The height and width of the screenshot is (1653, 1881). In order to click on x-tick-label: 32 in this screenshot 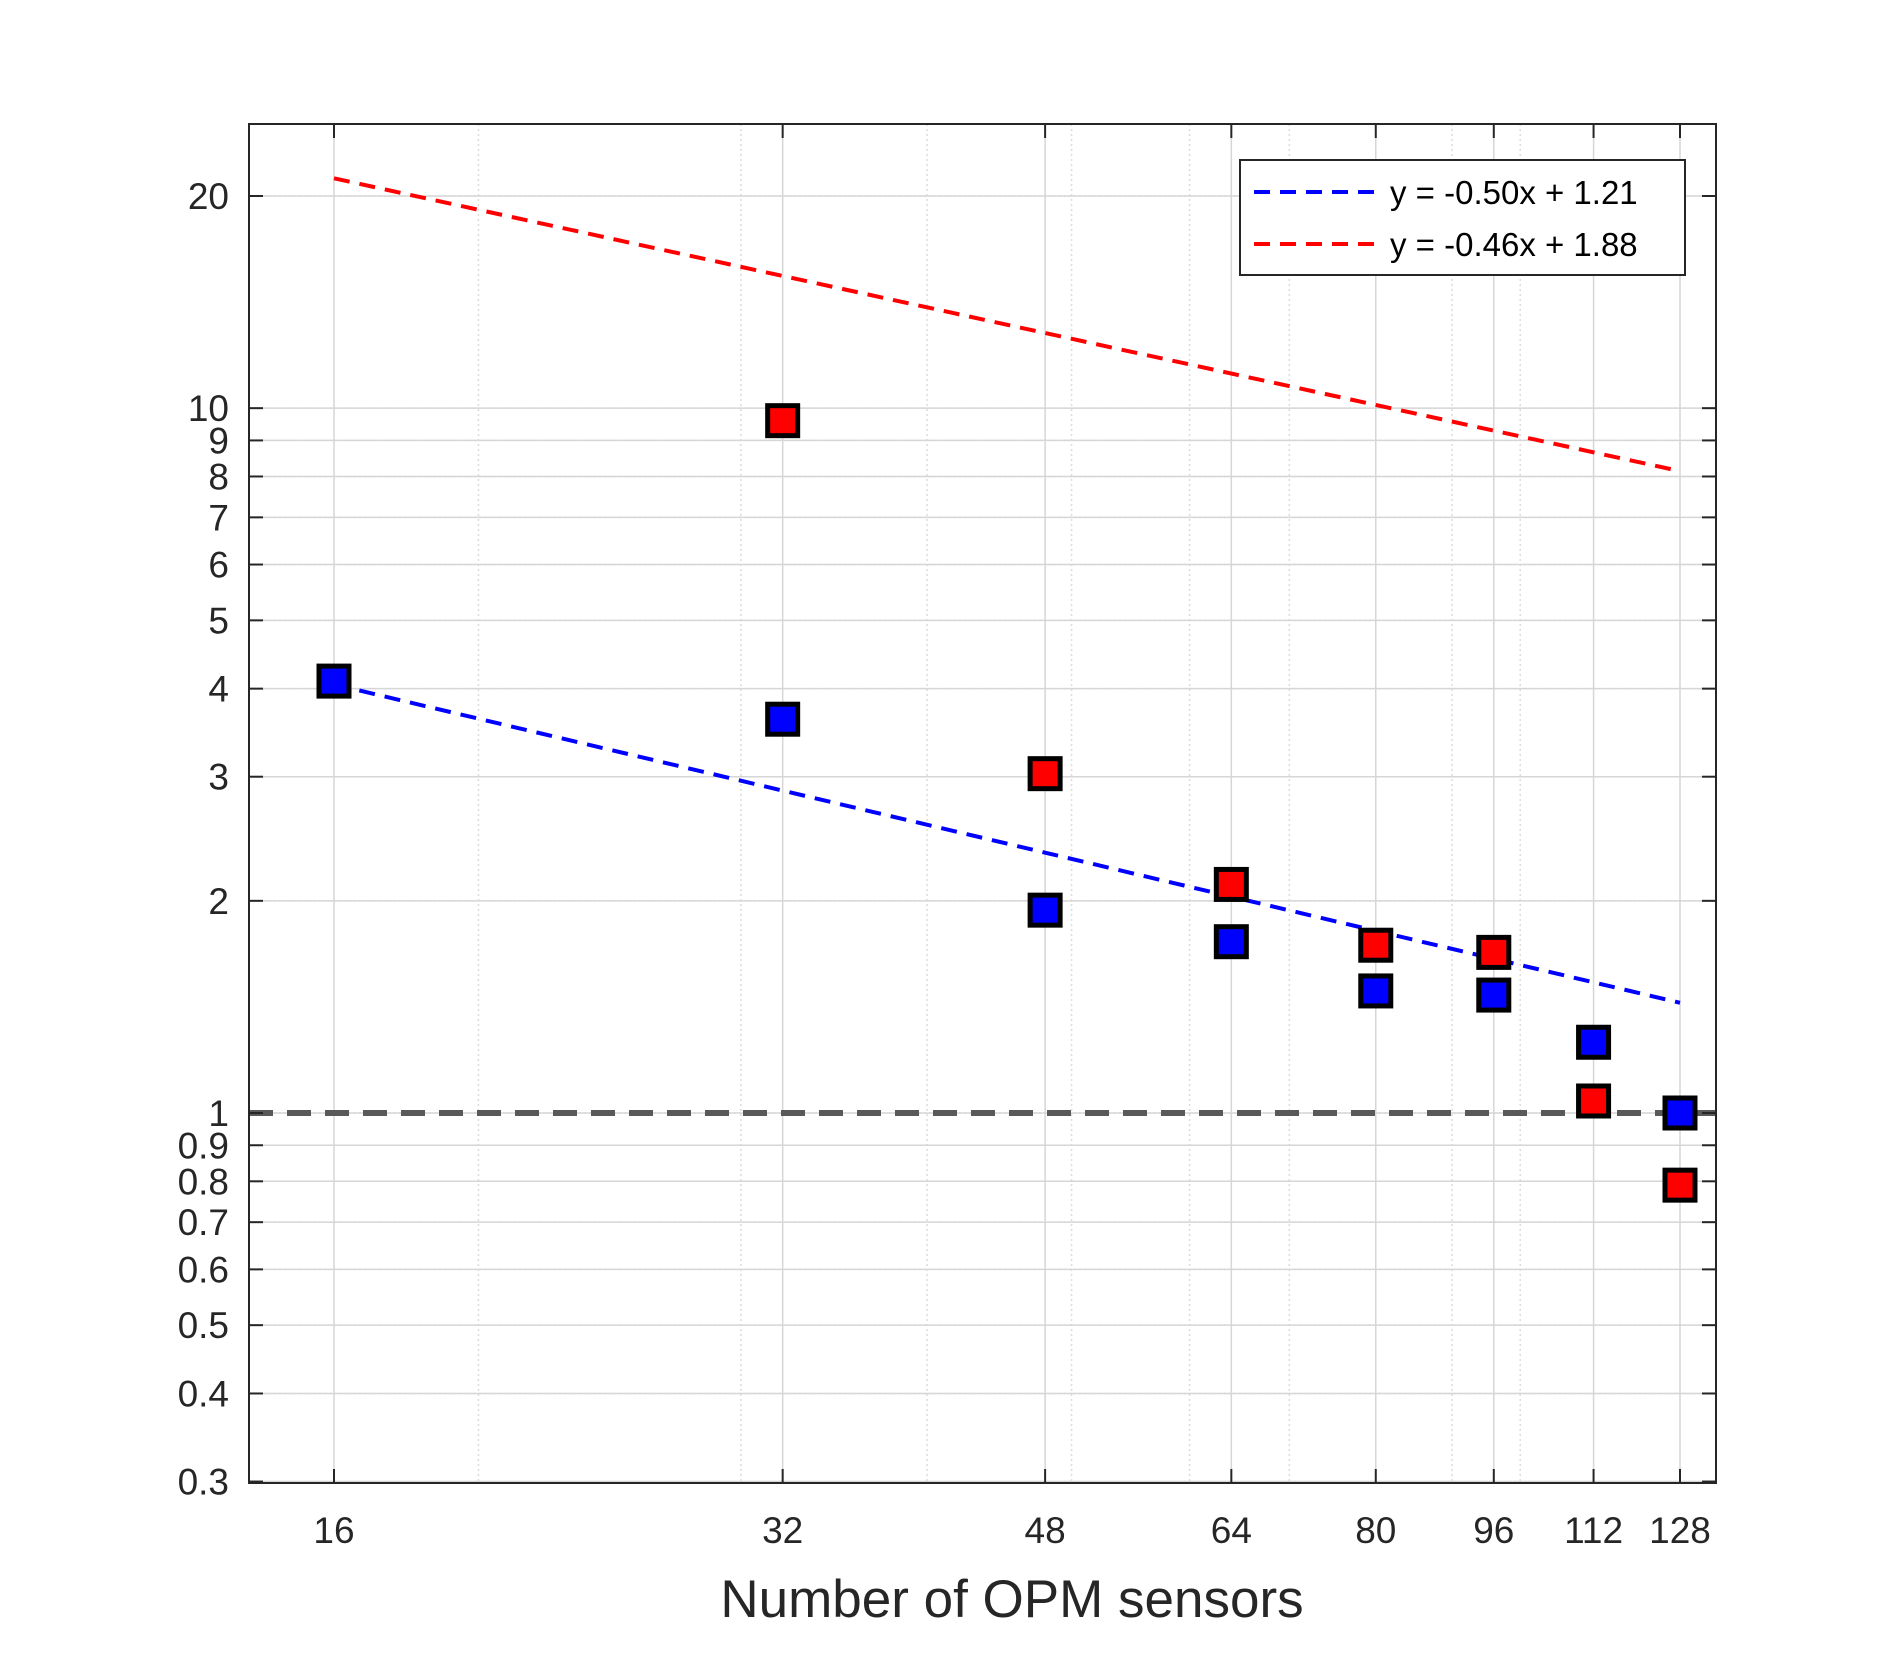, I will do `click(782, 1530)`.